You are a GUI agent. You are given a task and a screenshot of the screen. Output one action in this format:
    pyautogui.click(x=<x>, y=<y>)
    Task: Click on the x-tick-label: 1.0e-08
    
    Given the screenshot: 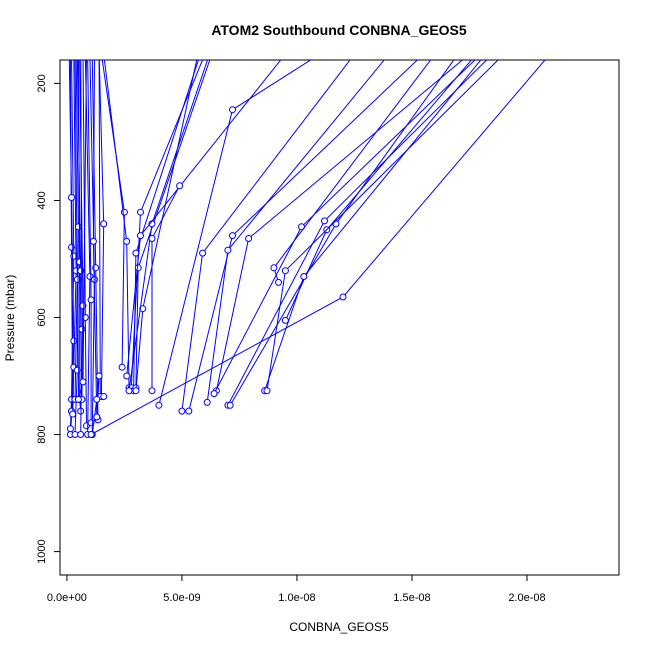 What is the action you would take?
    pyautogui.click(x=296, y=598)
    